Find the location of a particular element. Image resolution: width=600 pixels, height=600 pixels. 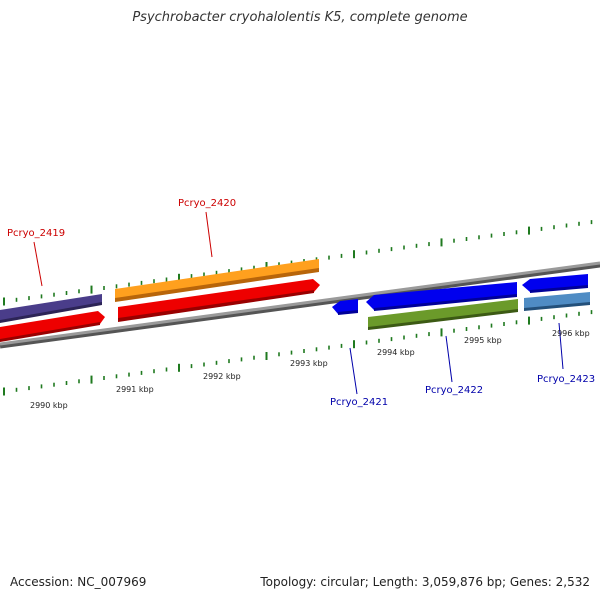

gene-pcryo-2419-upper-bar is located at coordinates (51, 308).